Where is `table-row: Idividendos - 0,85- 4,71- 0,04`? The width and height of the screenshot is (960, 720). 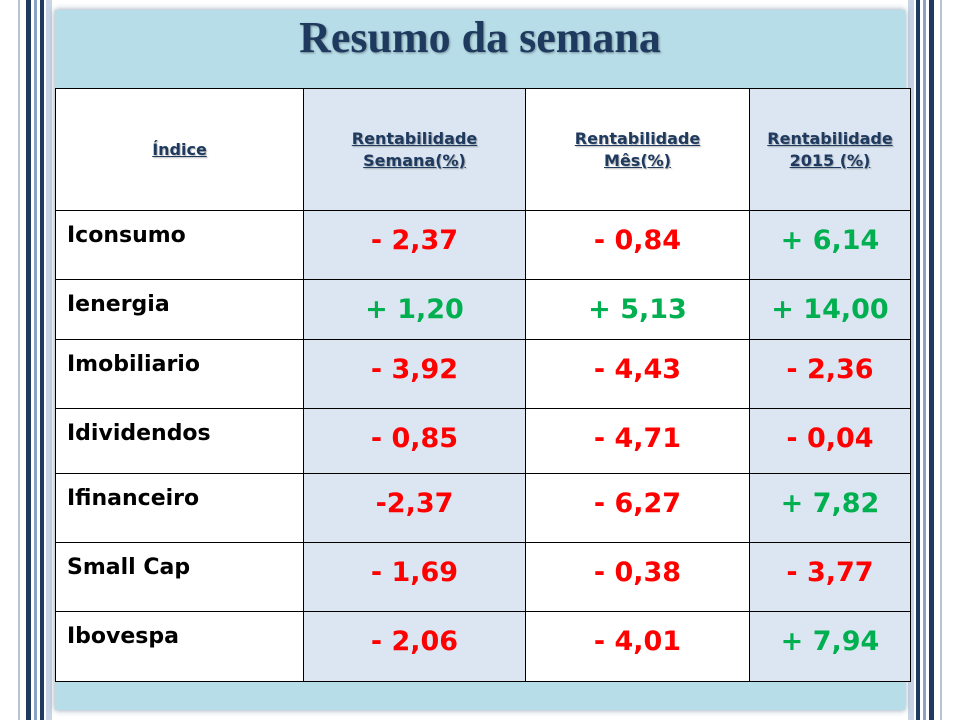 table-row: Idividendos - 0,85- 4,71- 0,04 is located at coordinates (483, 441).